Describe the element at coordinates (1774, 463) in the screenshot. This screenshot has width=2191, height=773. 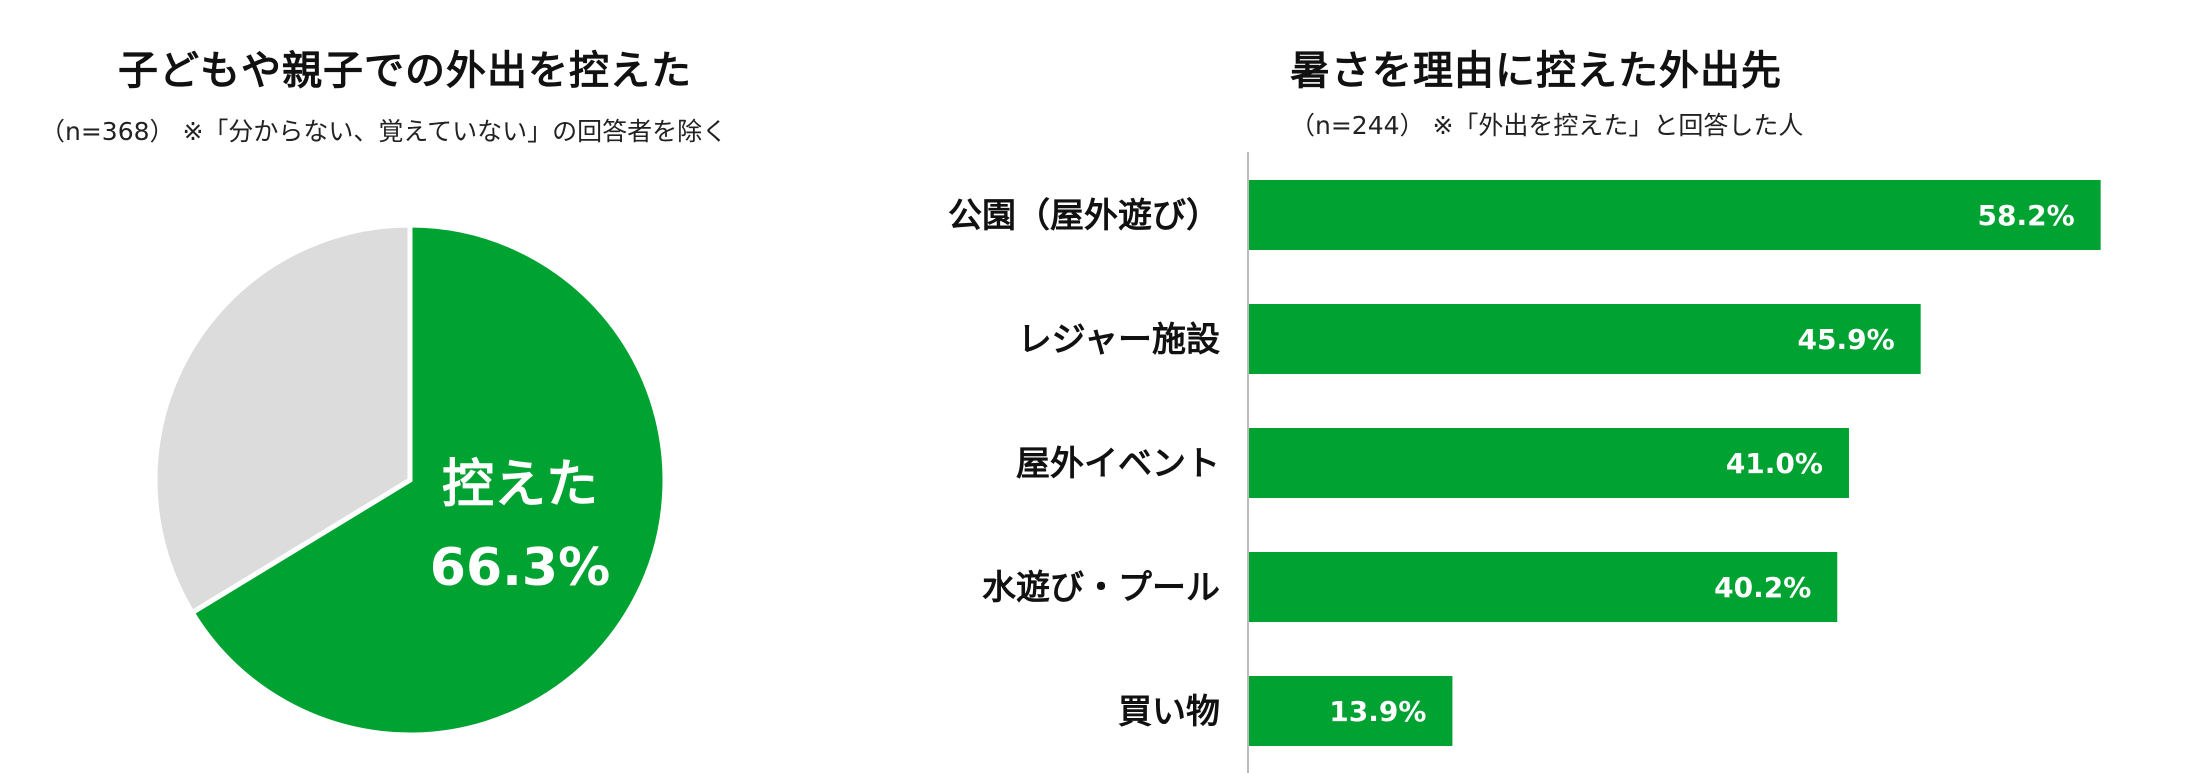
I see `value-label: 41.0%` at that location.